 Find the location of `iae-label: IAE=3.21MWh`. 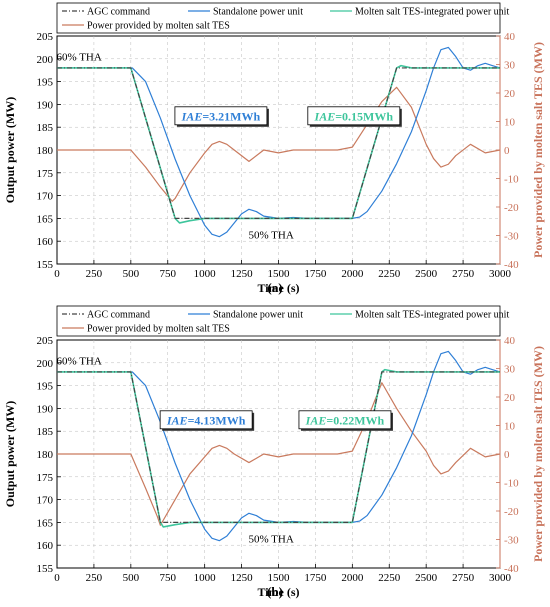

iae-label: IAE=3.21MWh is located at coordinates (221, 116).